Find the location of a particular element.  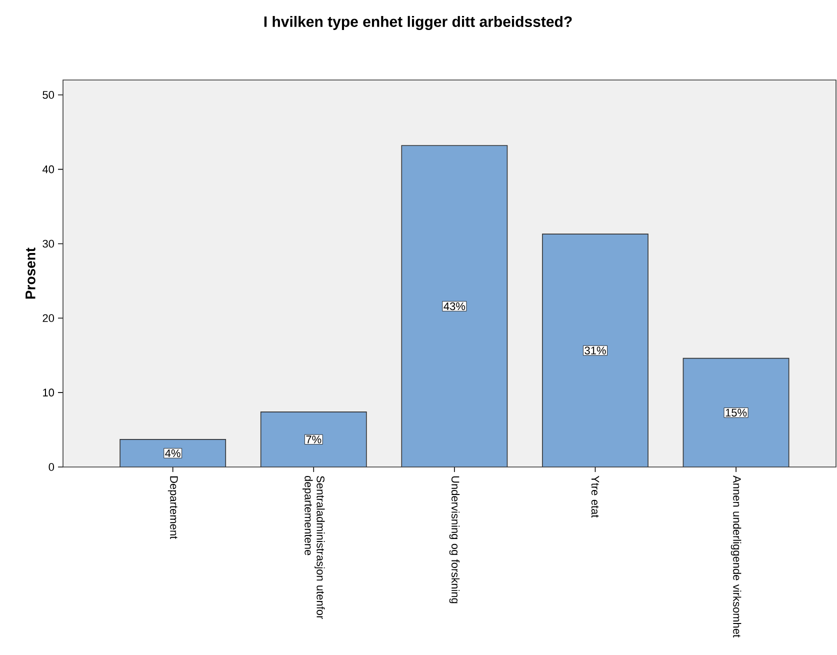

y-tick-label: 30 is located at coordinates (48, 244).